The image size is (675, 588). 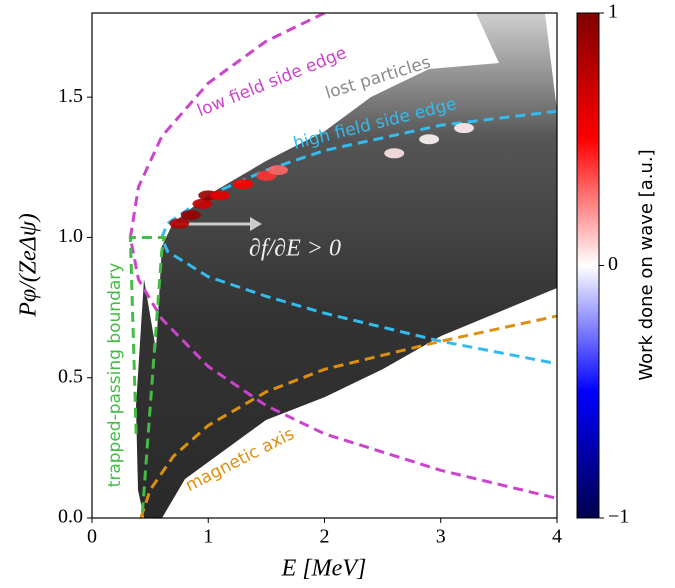 I want to click on x-tick-label: 0, so click(x=92, y=537).